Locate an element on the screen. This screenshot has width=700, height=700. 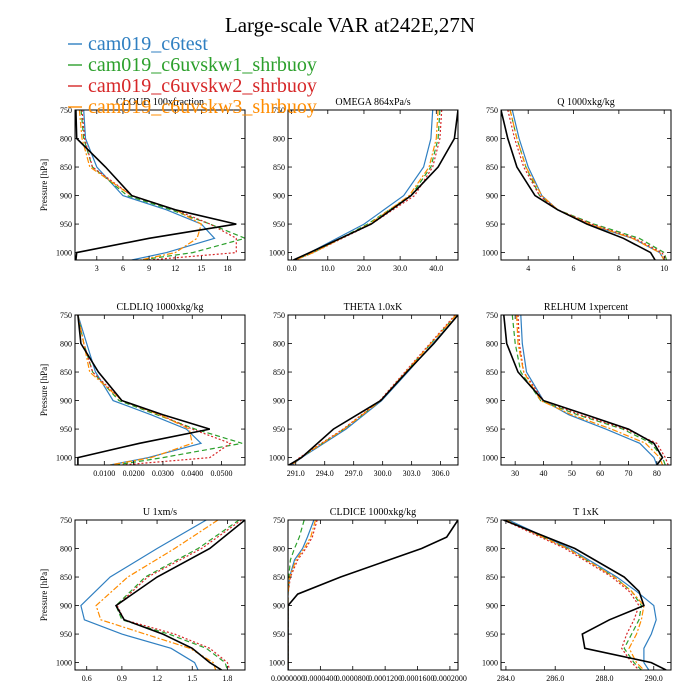
panel-3: Q 1000xkg/kg 4 6 8 10 750 800 850 900 950 1000 is located at coordinates (577, 185).